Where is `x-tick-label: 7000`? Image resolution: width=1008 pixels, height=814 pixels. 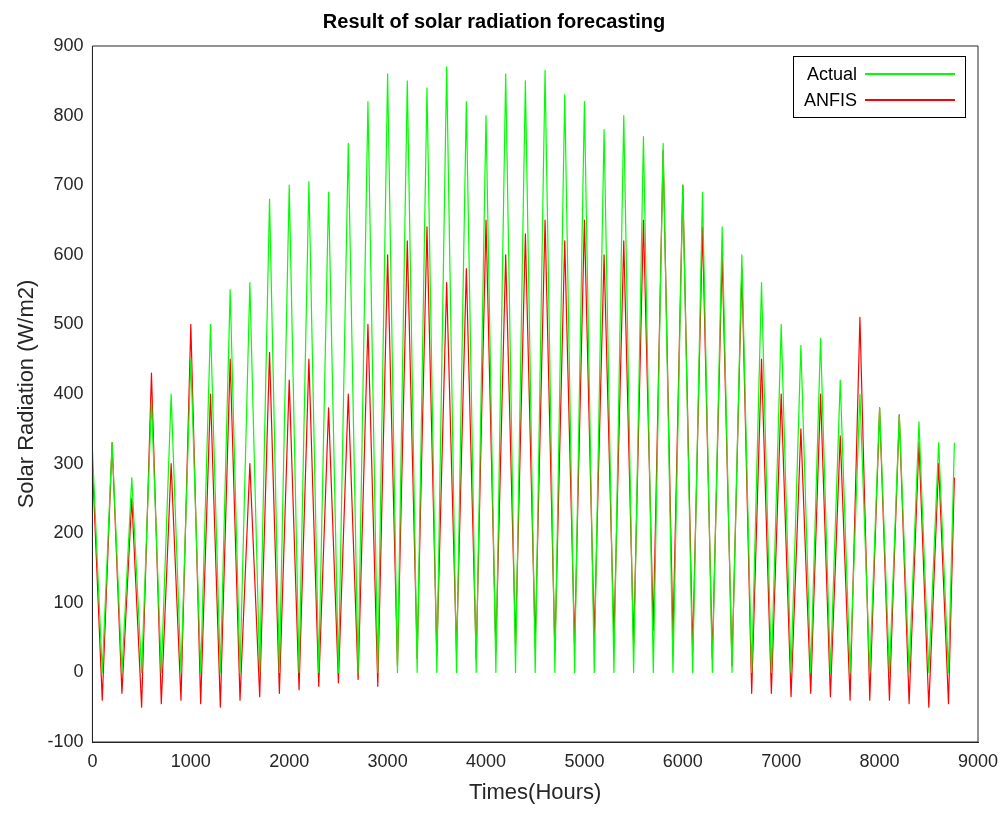
x-tick-label: 7000 is located at coordinates (781, 760).